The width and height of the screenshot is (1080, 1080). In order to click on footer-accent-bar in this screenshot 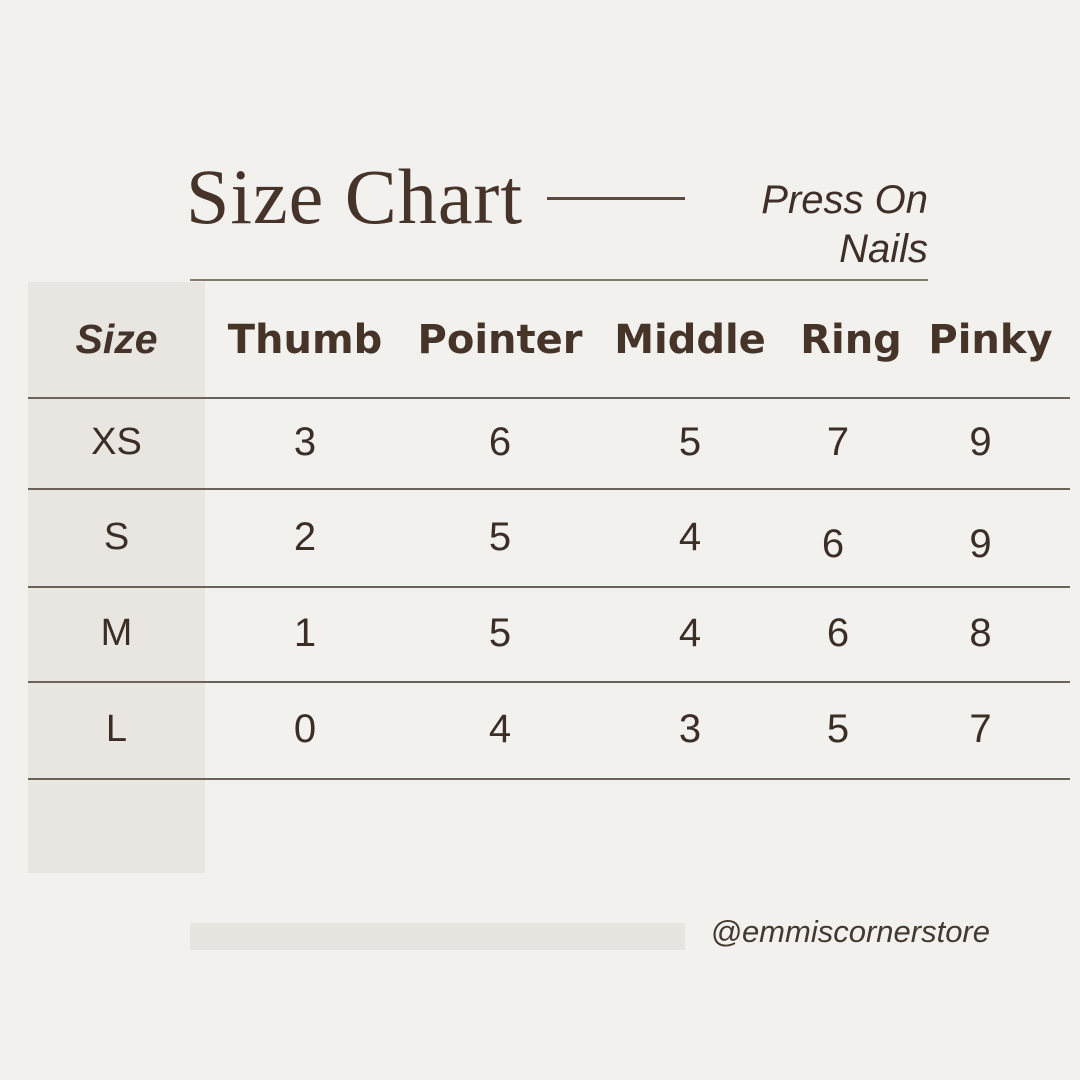, I will do `click(437, 936)`.